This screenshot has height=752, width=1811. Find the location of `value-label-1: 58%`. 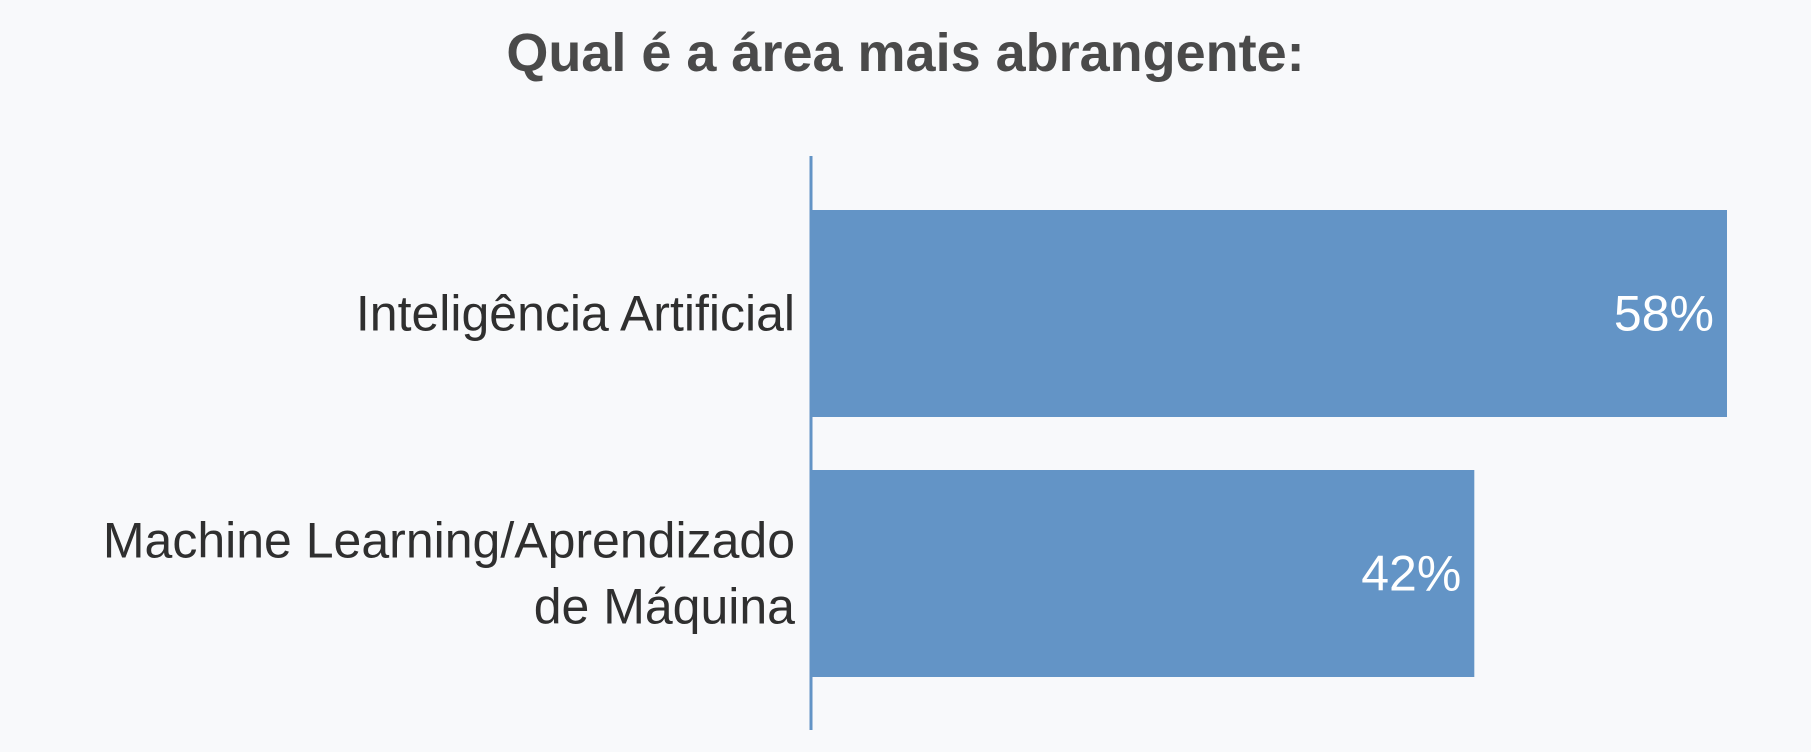

value-label-1: 58% is located at coordinates (1664, 314).